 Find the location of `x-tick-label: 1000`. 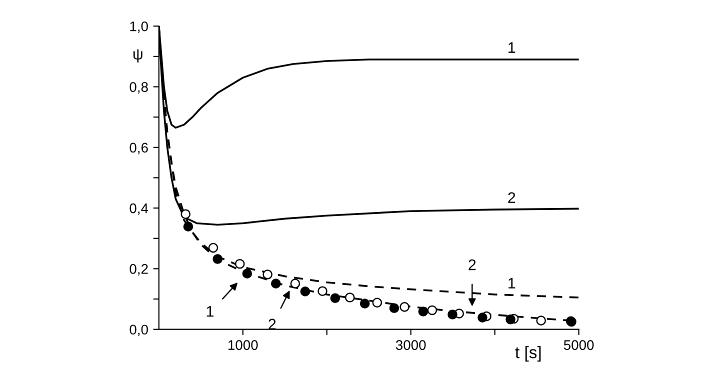

x-tick-label: 1000 is located at coordinates (243, 345).